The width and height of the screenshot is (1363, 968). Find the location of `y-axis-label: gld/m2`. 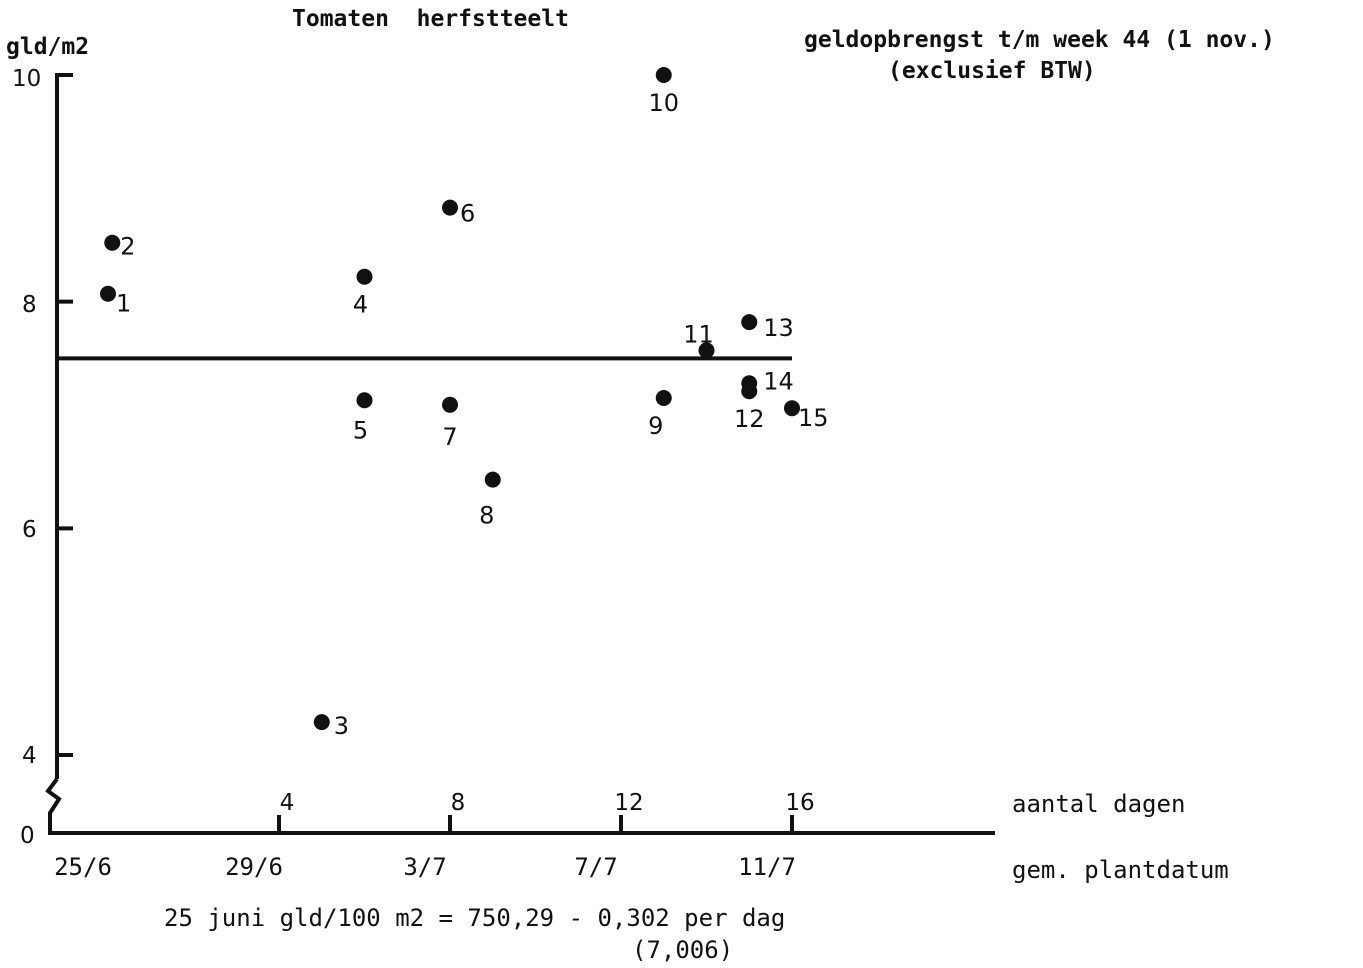

y-axis-label: gld/m2 is located at coordinates (48, 47).